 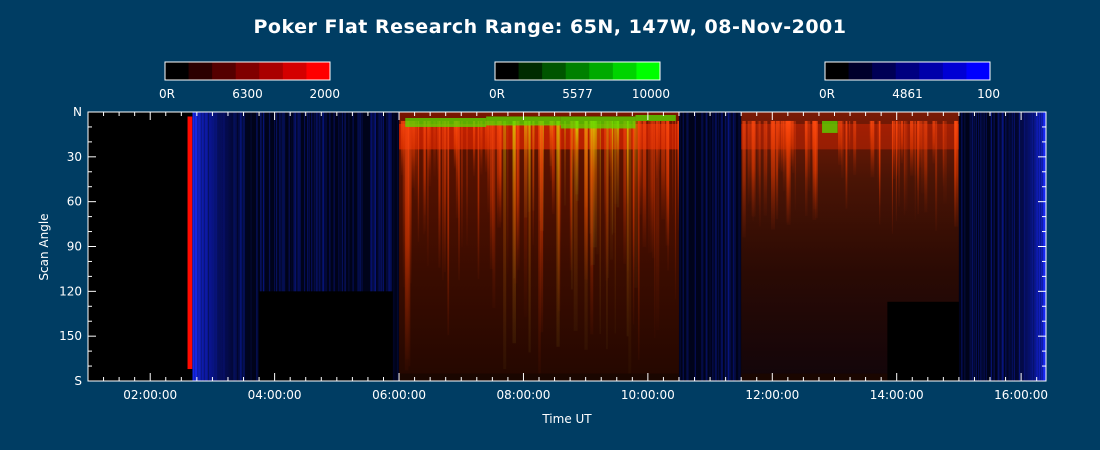 What do you see at coordinates (710, 246) in the screenshot?
I see `blue-segment` at bounding box center [710, 246].